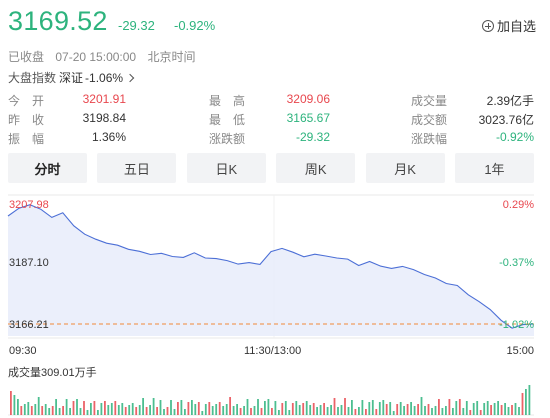 This screenshot has height=418, width=550. I want to click on chart-period-tabs: 分时 五日 日K 周K 月K 1年, so click(271, 168).